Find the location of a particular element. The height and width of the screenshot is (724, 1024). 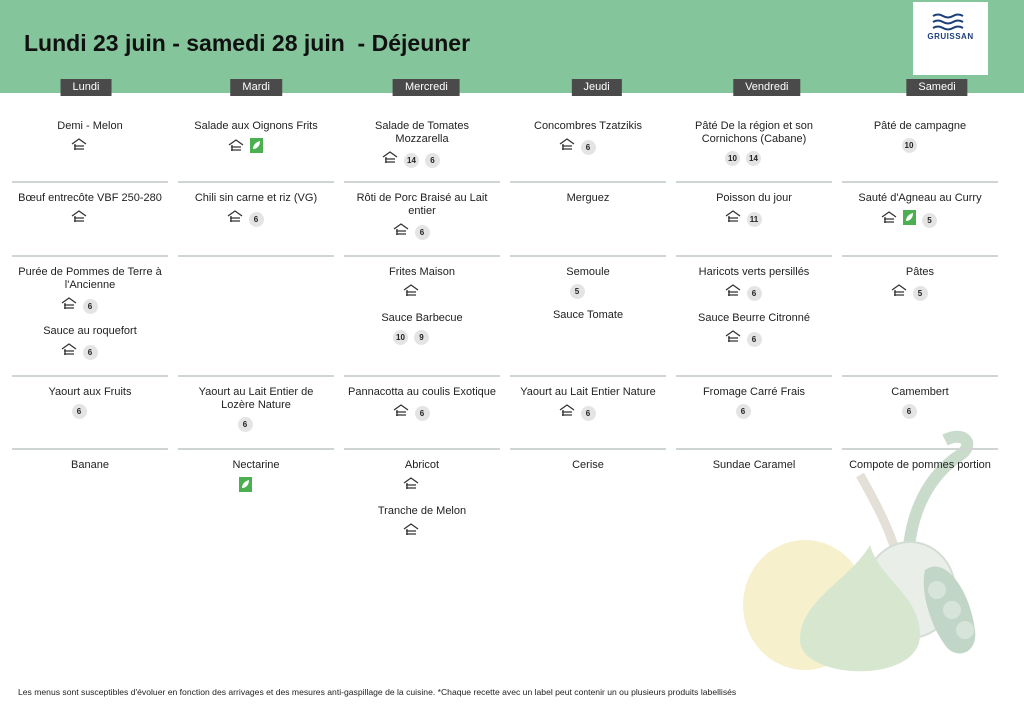

menu-cell: Camembert 6 is located at coordinates (920, 407).